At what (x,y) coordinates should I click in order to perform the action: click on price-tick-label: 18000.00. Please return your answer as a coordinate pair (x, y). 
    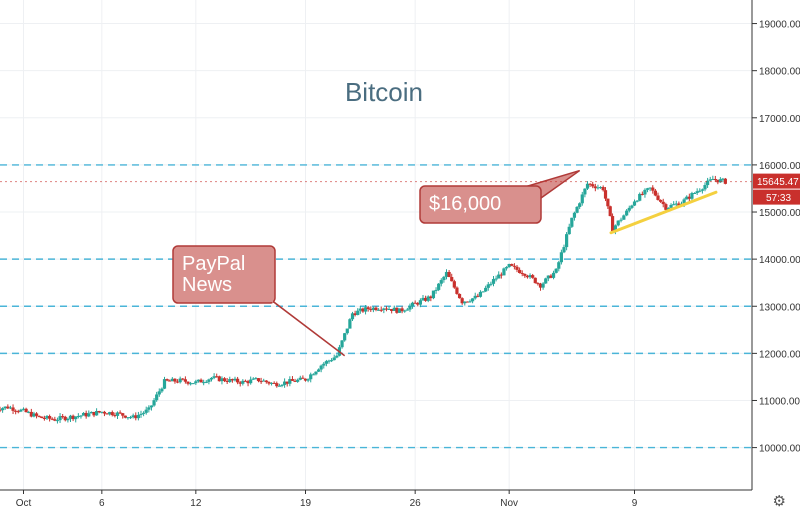
    Looking at the image, I should click on (779, 72).